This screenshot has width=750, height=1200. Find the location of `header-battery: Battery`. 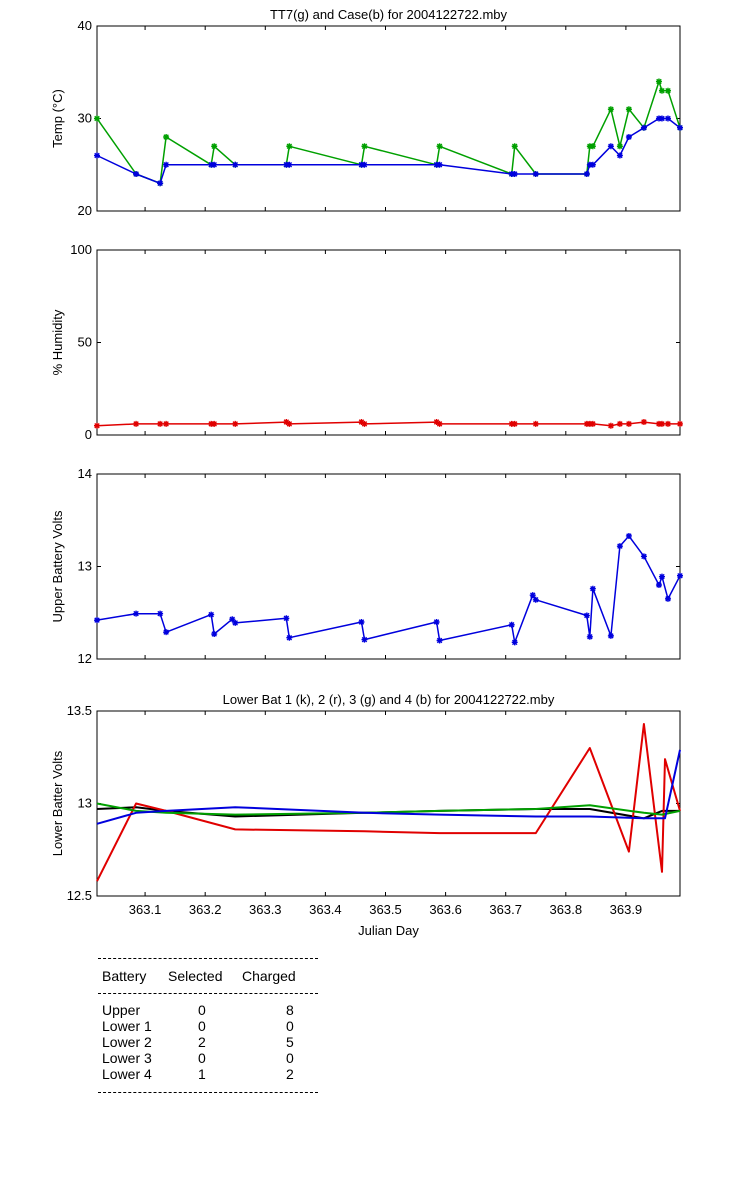

header-battery: Battery is located at coordinates (124, 976).